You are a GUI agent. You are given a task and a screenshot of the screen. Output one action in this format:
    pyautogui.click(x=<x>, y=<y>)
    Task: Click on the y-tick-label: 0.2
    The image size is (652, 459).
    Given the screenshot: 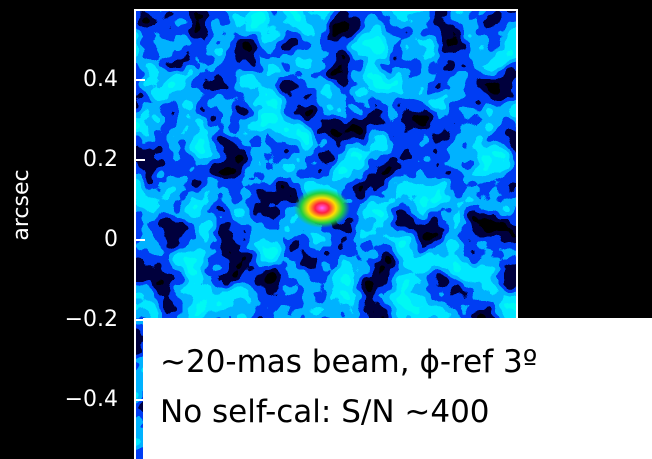 What is the action you would take?
    pyautogui.click(x=100, y=159)
    